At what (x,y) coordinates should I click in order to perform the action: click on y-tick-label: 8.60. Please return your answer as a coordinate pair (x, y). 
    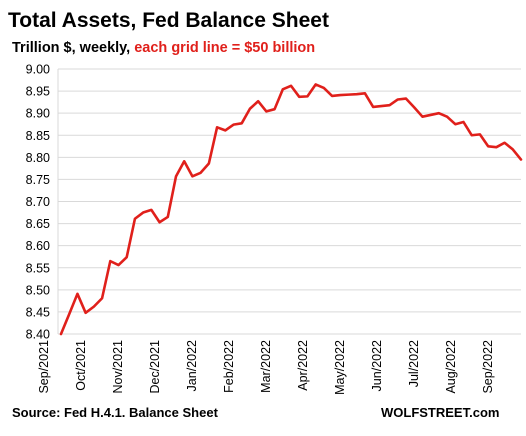
    Looking at the image, I should click on (38, 246).